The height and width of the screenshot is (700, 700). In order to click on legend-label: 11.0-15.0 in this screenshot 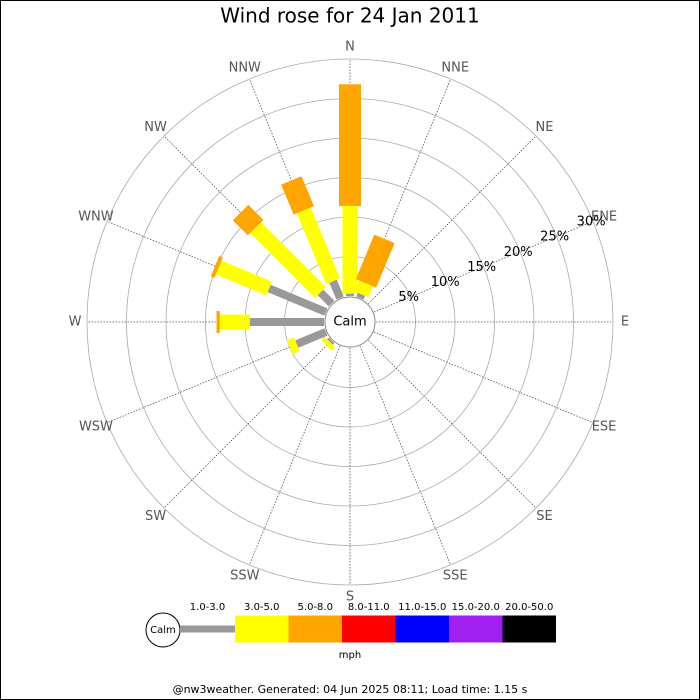, I will do `click(422, 607)`.